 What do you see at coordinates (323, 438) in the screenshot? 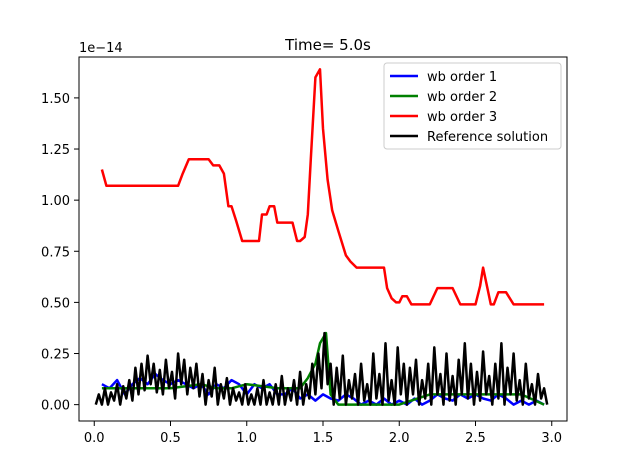
I see `x-tick-label: 1.5` at bounding box center [323, 438].